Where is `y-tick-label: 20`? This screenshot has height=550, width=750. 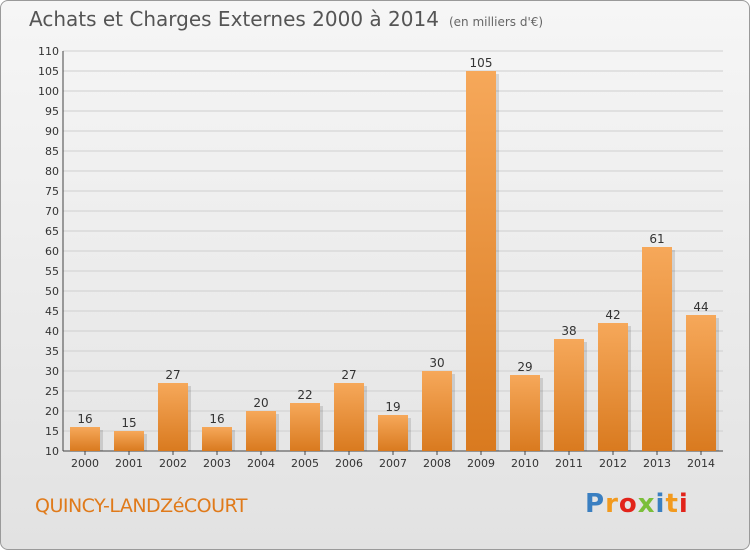
y-tick-label: 20 is located at coordinates (52, 411).